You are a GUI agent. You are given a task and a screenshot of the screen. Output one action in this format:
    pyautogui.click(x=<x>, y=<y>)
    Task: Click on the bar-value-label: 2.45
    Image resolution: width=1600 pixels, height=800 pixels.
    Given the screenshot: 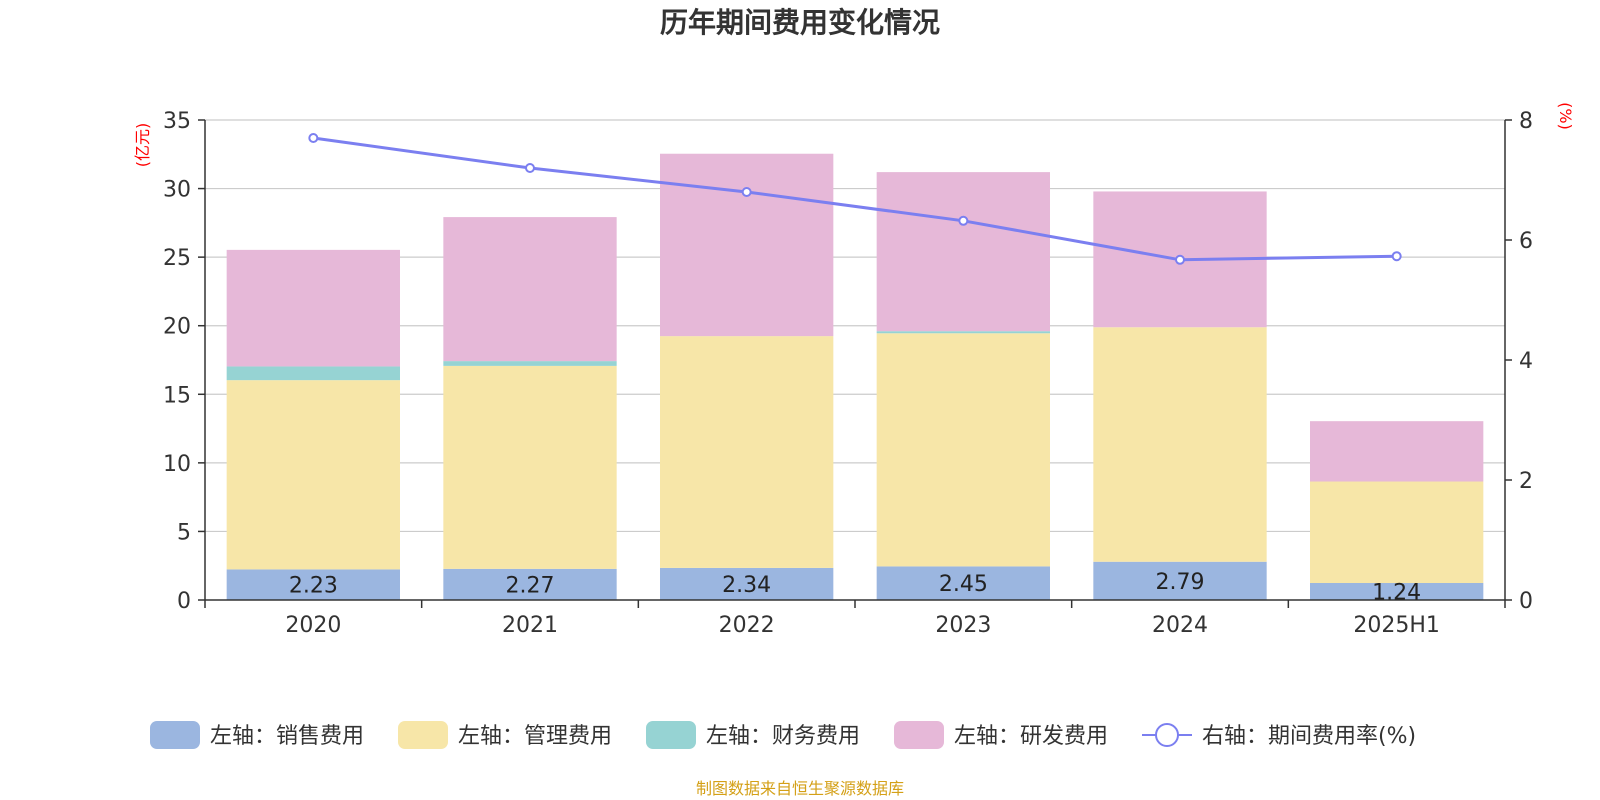 What is the action you would take?
    pyautogui.click(x=963, y=584)
    